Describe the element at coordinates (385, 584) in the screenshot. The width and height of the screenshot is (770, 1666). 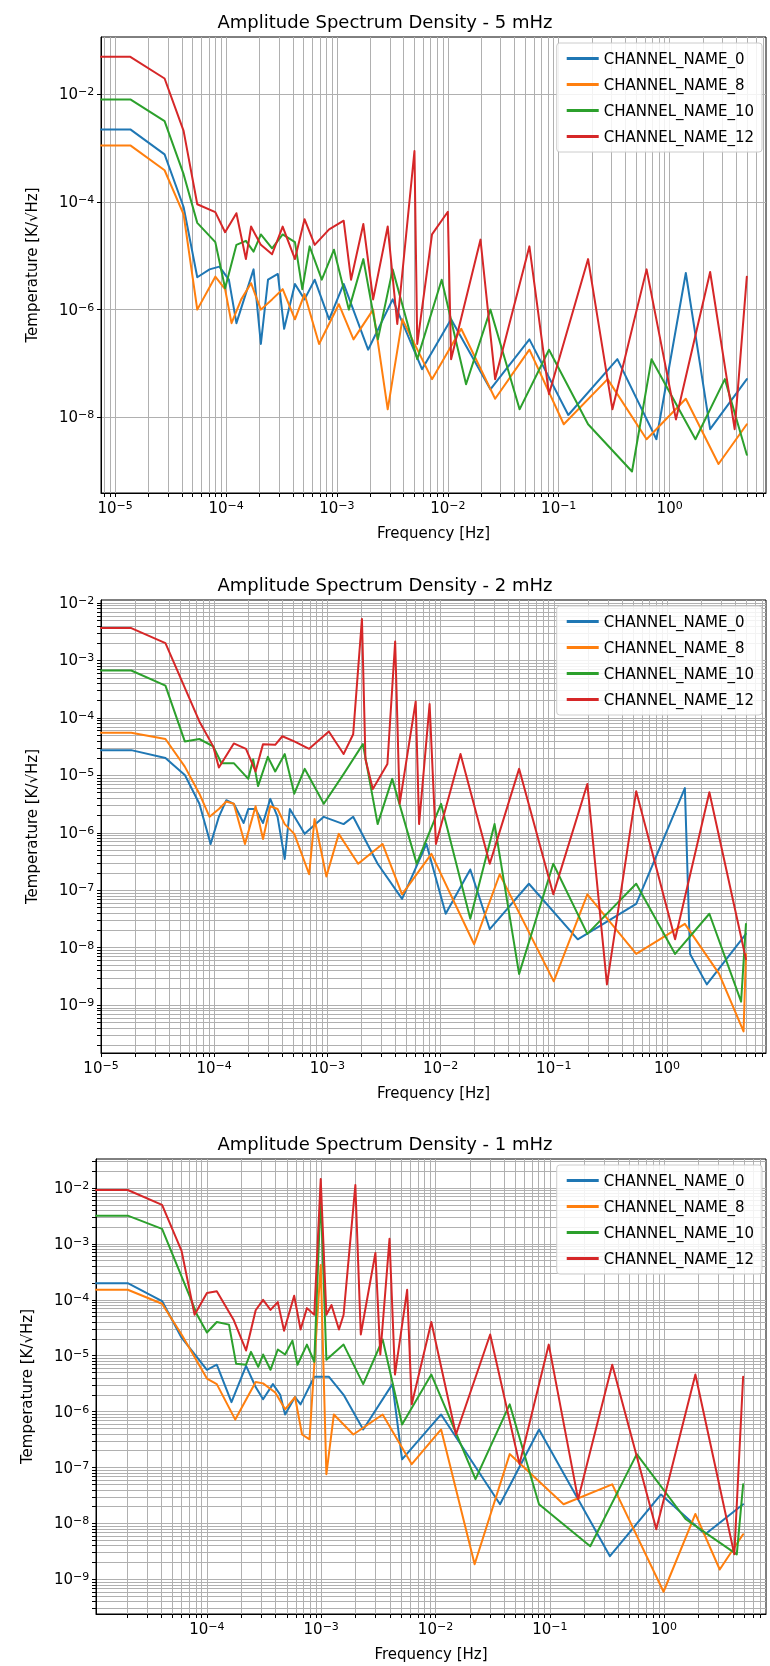
I see `chart-title: Amplitude Spectrum Density - 2 mHz` at that location.